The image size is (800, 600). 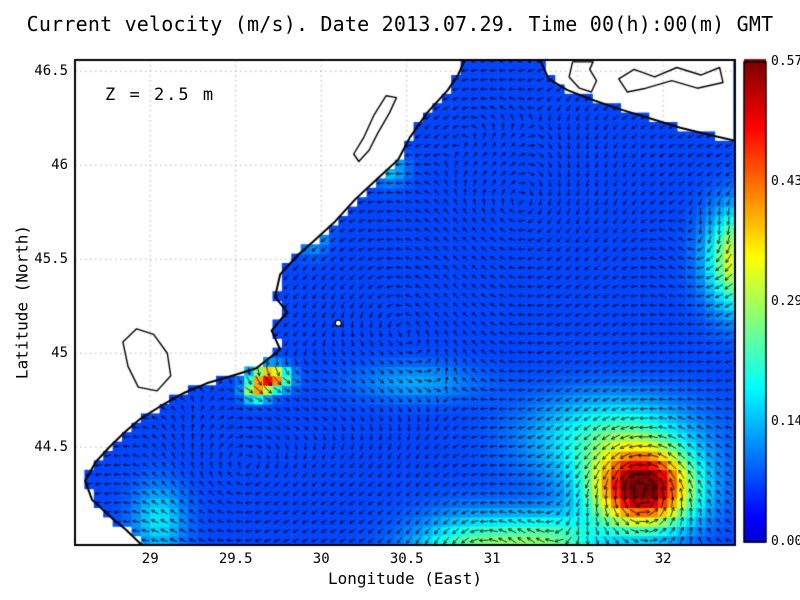 I want to click on depth-annotation: Z = 2.5 m, so click(x=160, y=95).